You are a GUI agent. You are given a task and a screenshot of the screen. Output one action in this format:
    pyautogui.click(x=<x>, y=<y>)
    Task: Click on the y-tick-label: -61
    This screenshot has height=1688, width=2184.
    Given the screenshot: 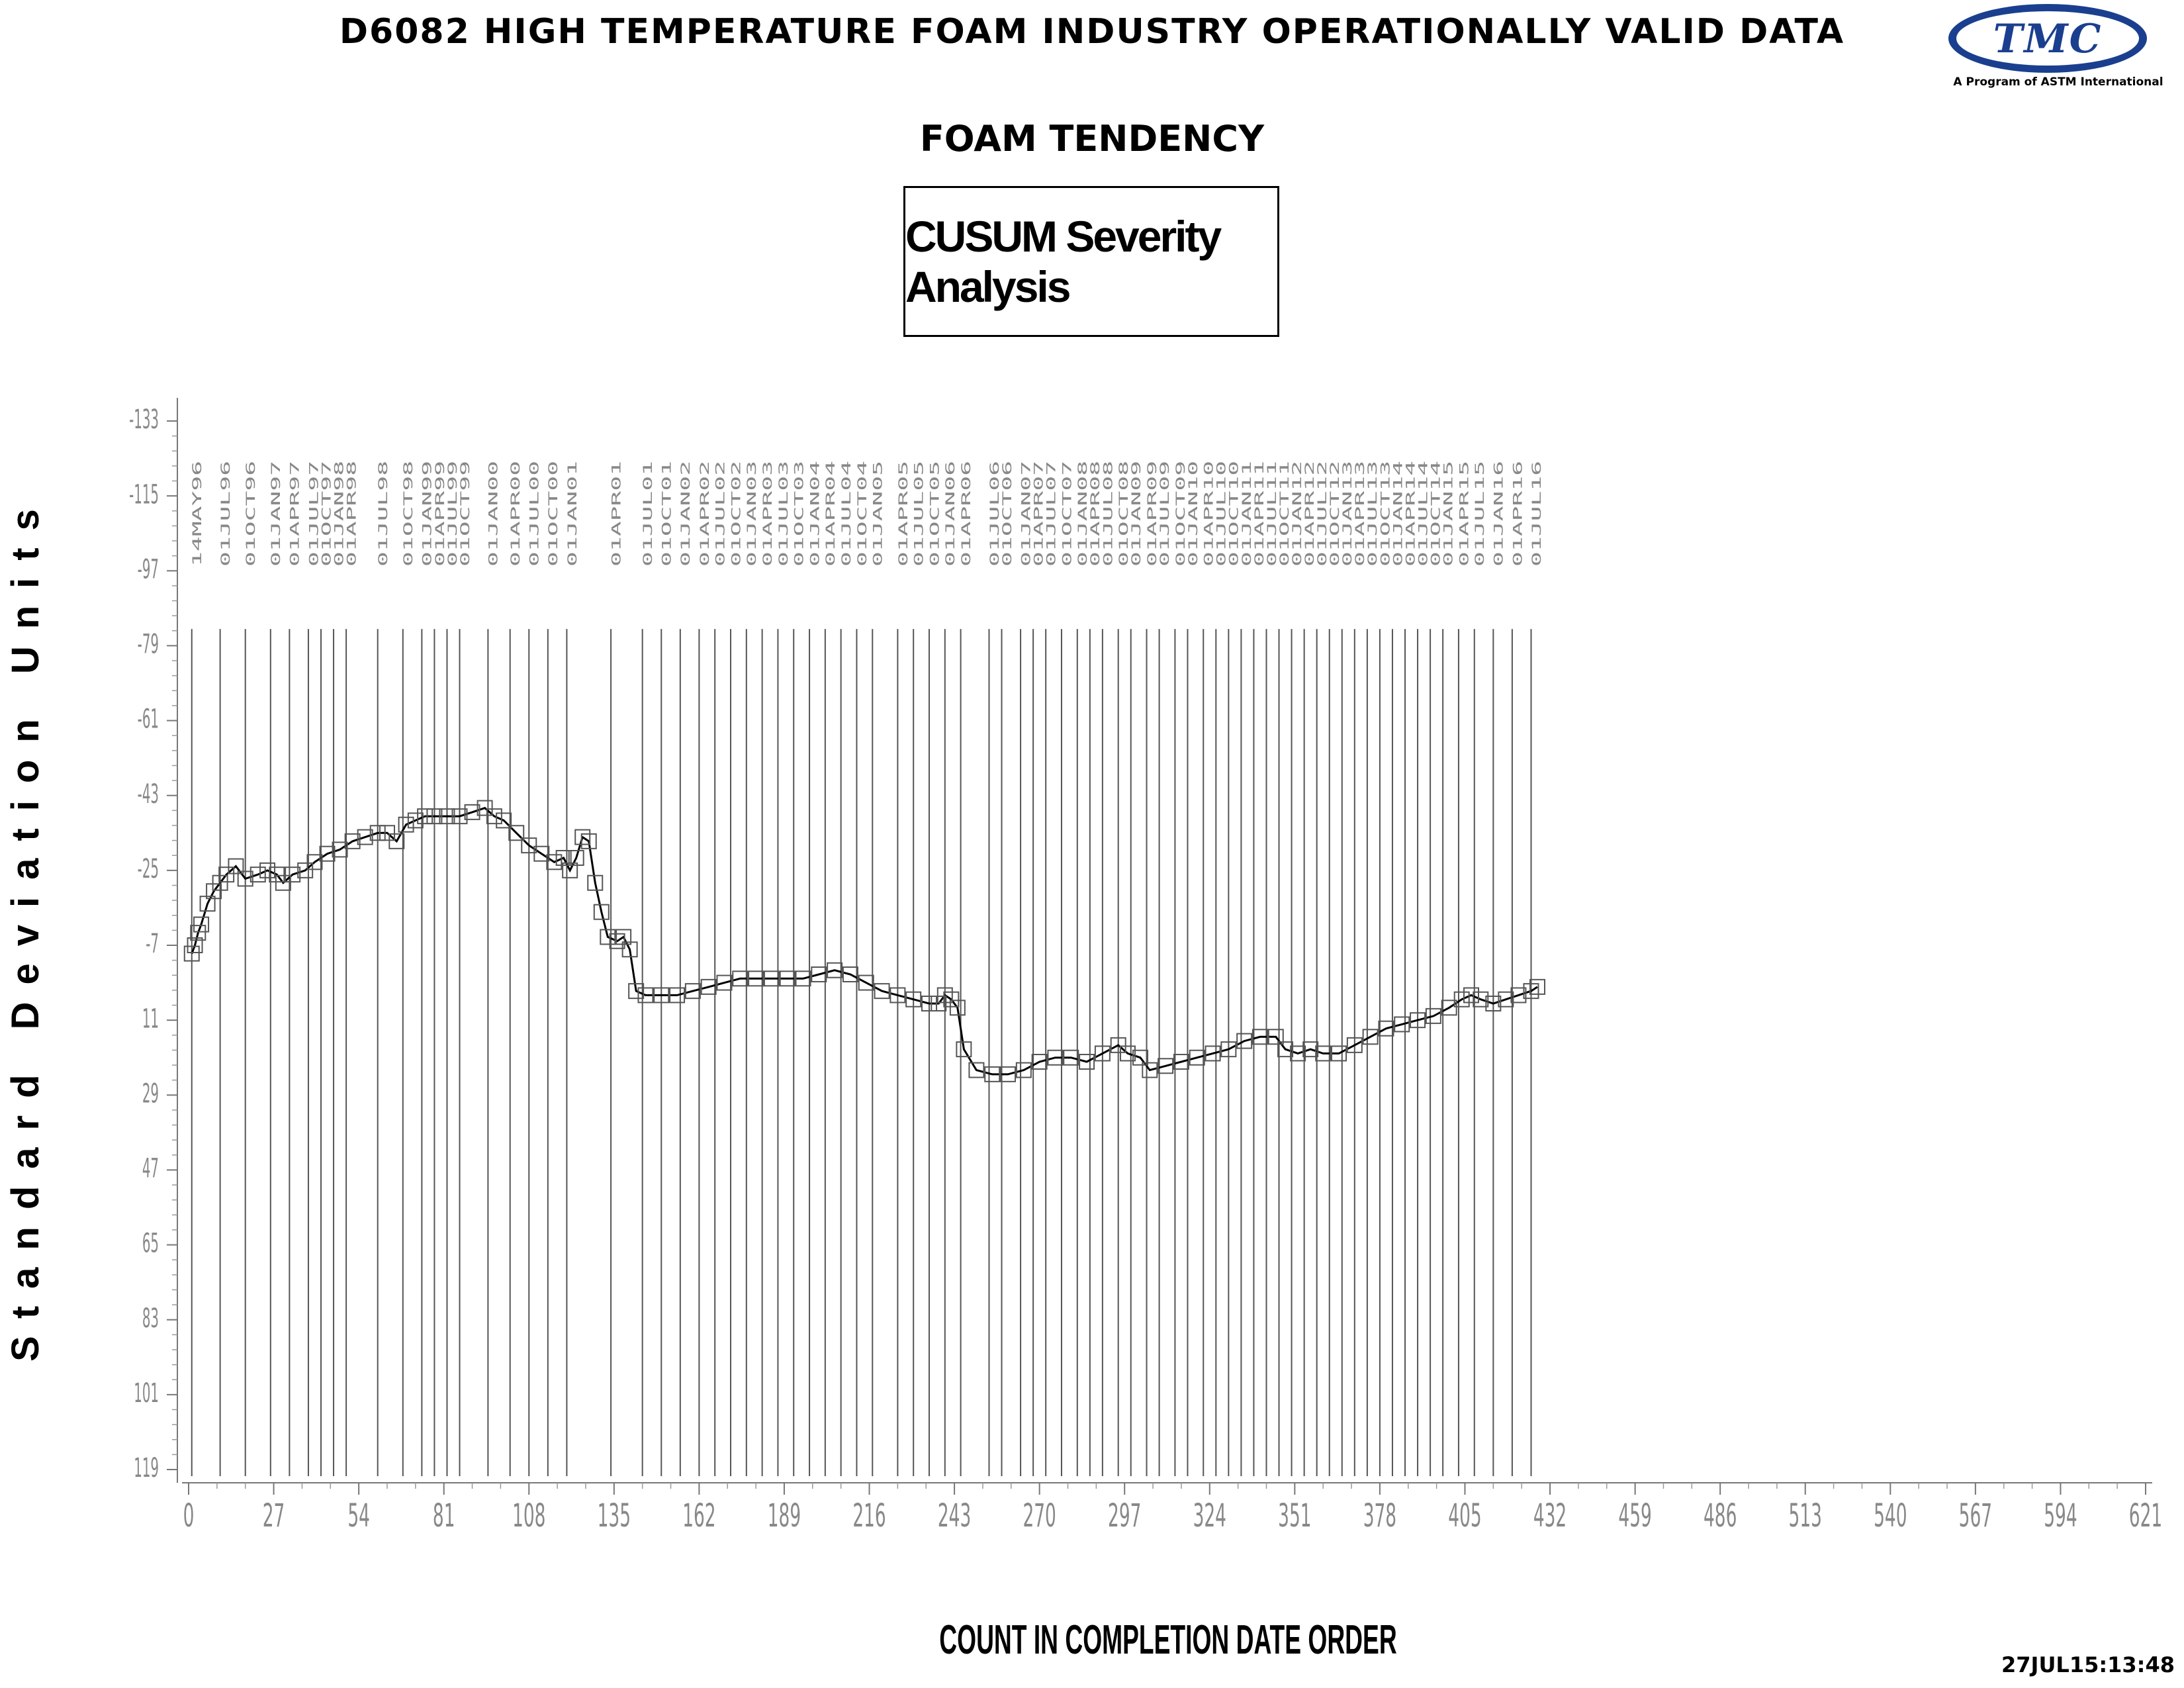 What is the action you would take?
    pyautogui.click(x=148, y=719)
    